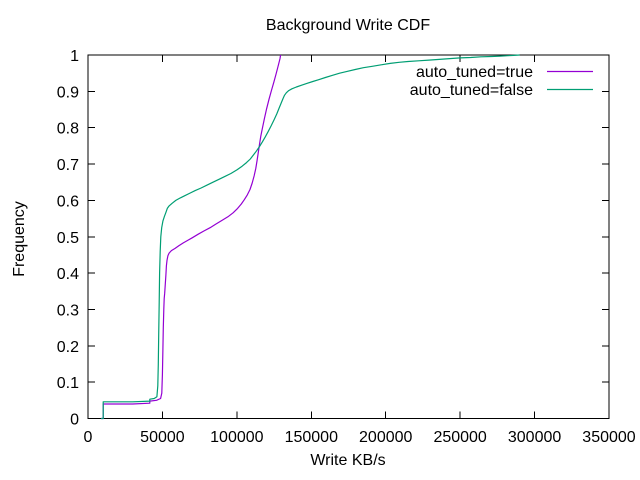 This screenshot has width=640, height=480. Describe the element at coordinates (74, 420) in the screenshot. I see `y-tick-label: 0` at that location.